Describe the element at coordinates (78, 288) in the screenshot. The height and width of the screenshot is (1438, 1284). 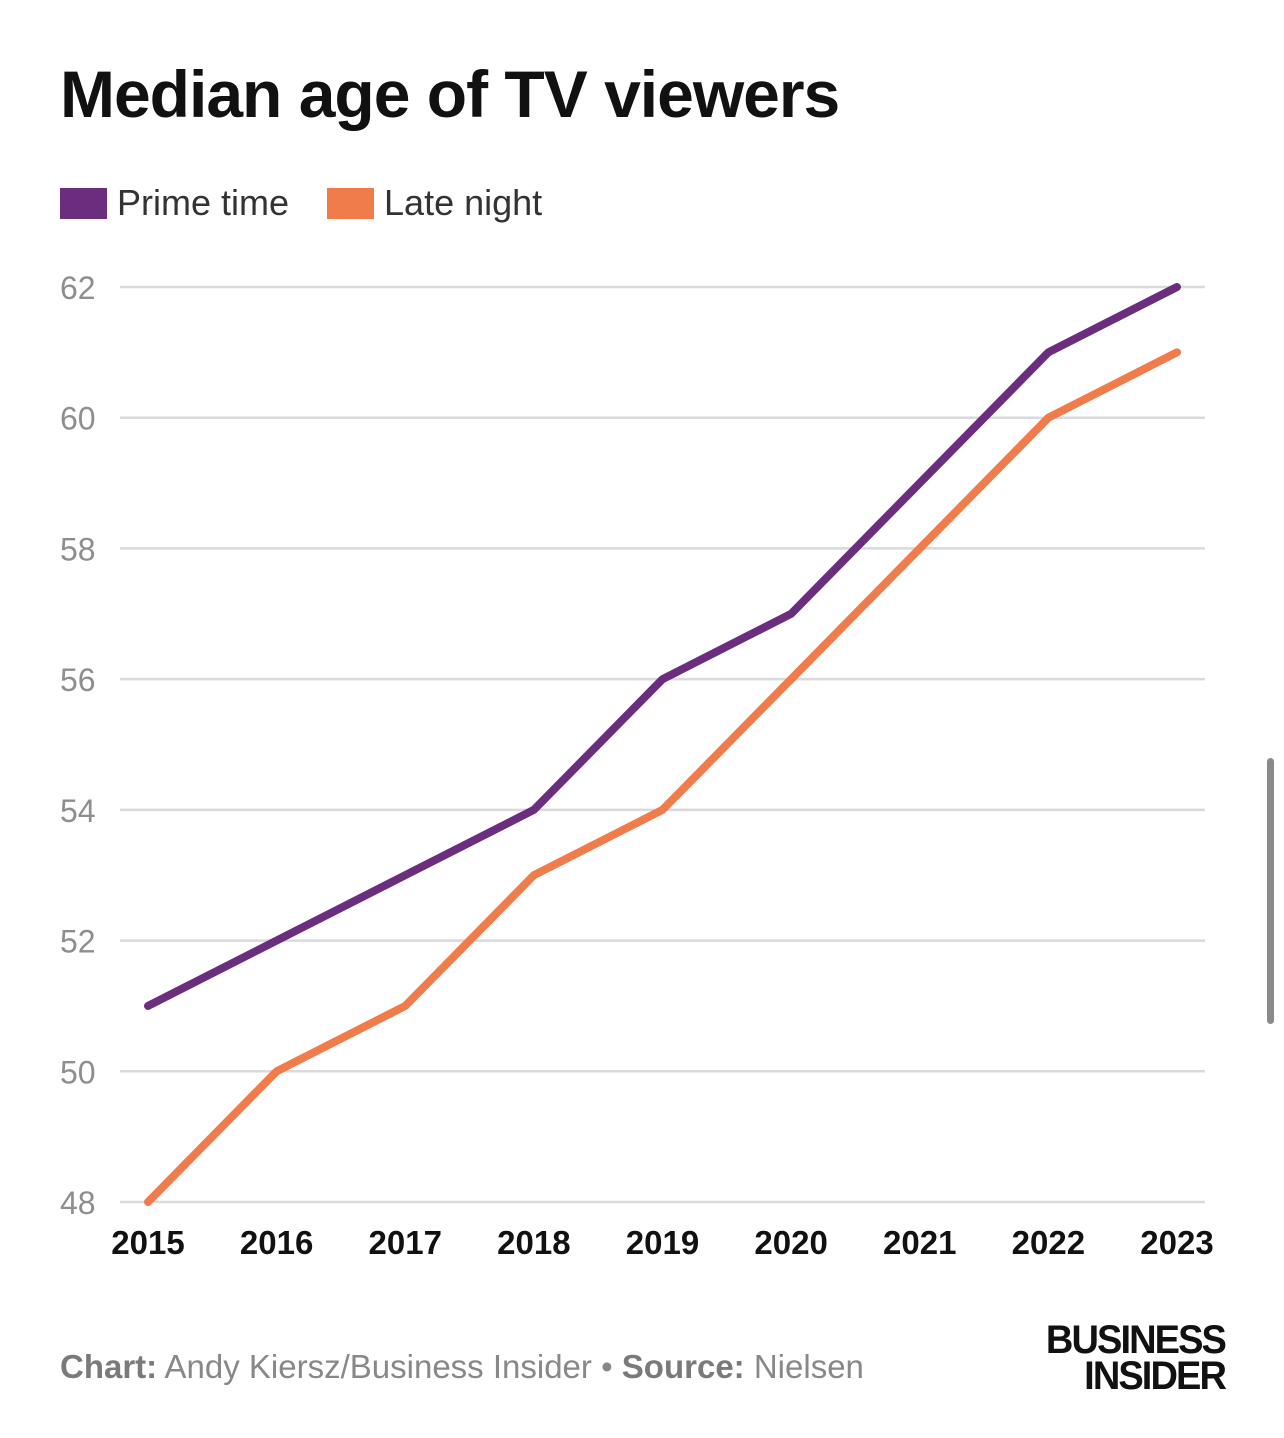
I see `y-tick-label-62: 62` at that location.